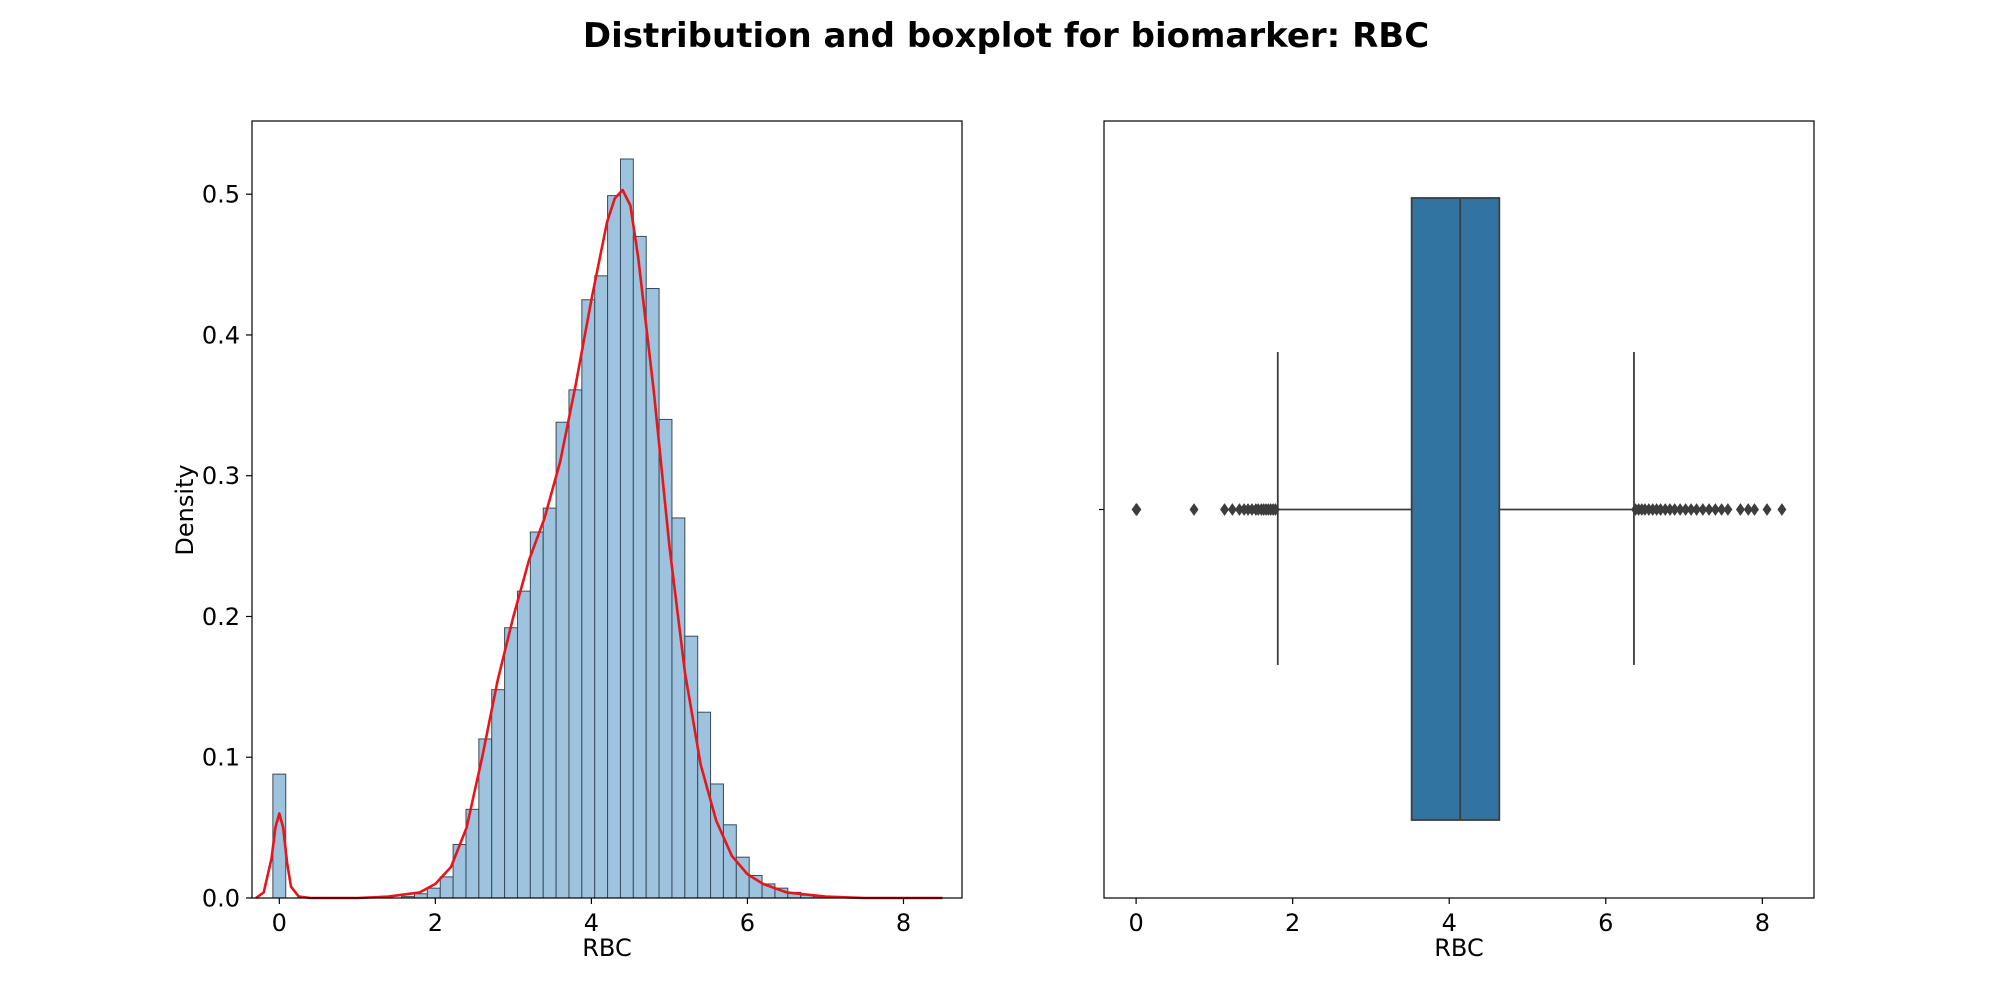 This screenshot has height=1000, width=2000. Describe the element at coordinates (435, 923) in the screenshot. I see `histogram-x-tick-label: 2` at that location.